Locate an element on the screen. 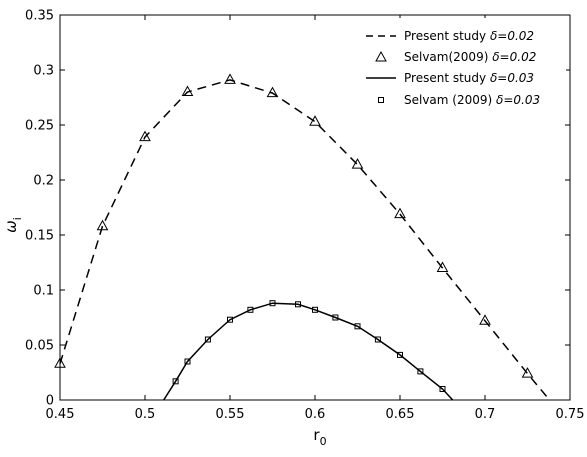 Image resolution: width=587 pixels, height=457 pixels. x-tick-label: 0.5 is located at coordinates (145, 414).